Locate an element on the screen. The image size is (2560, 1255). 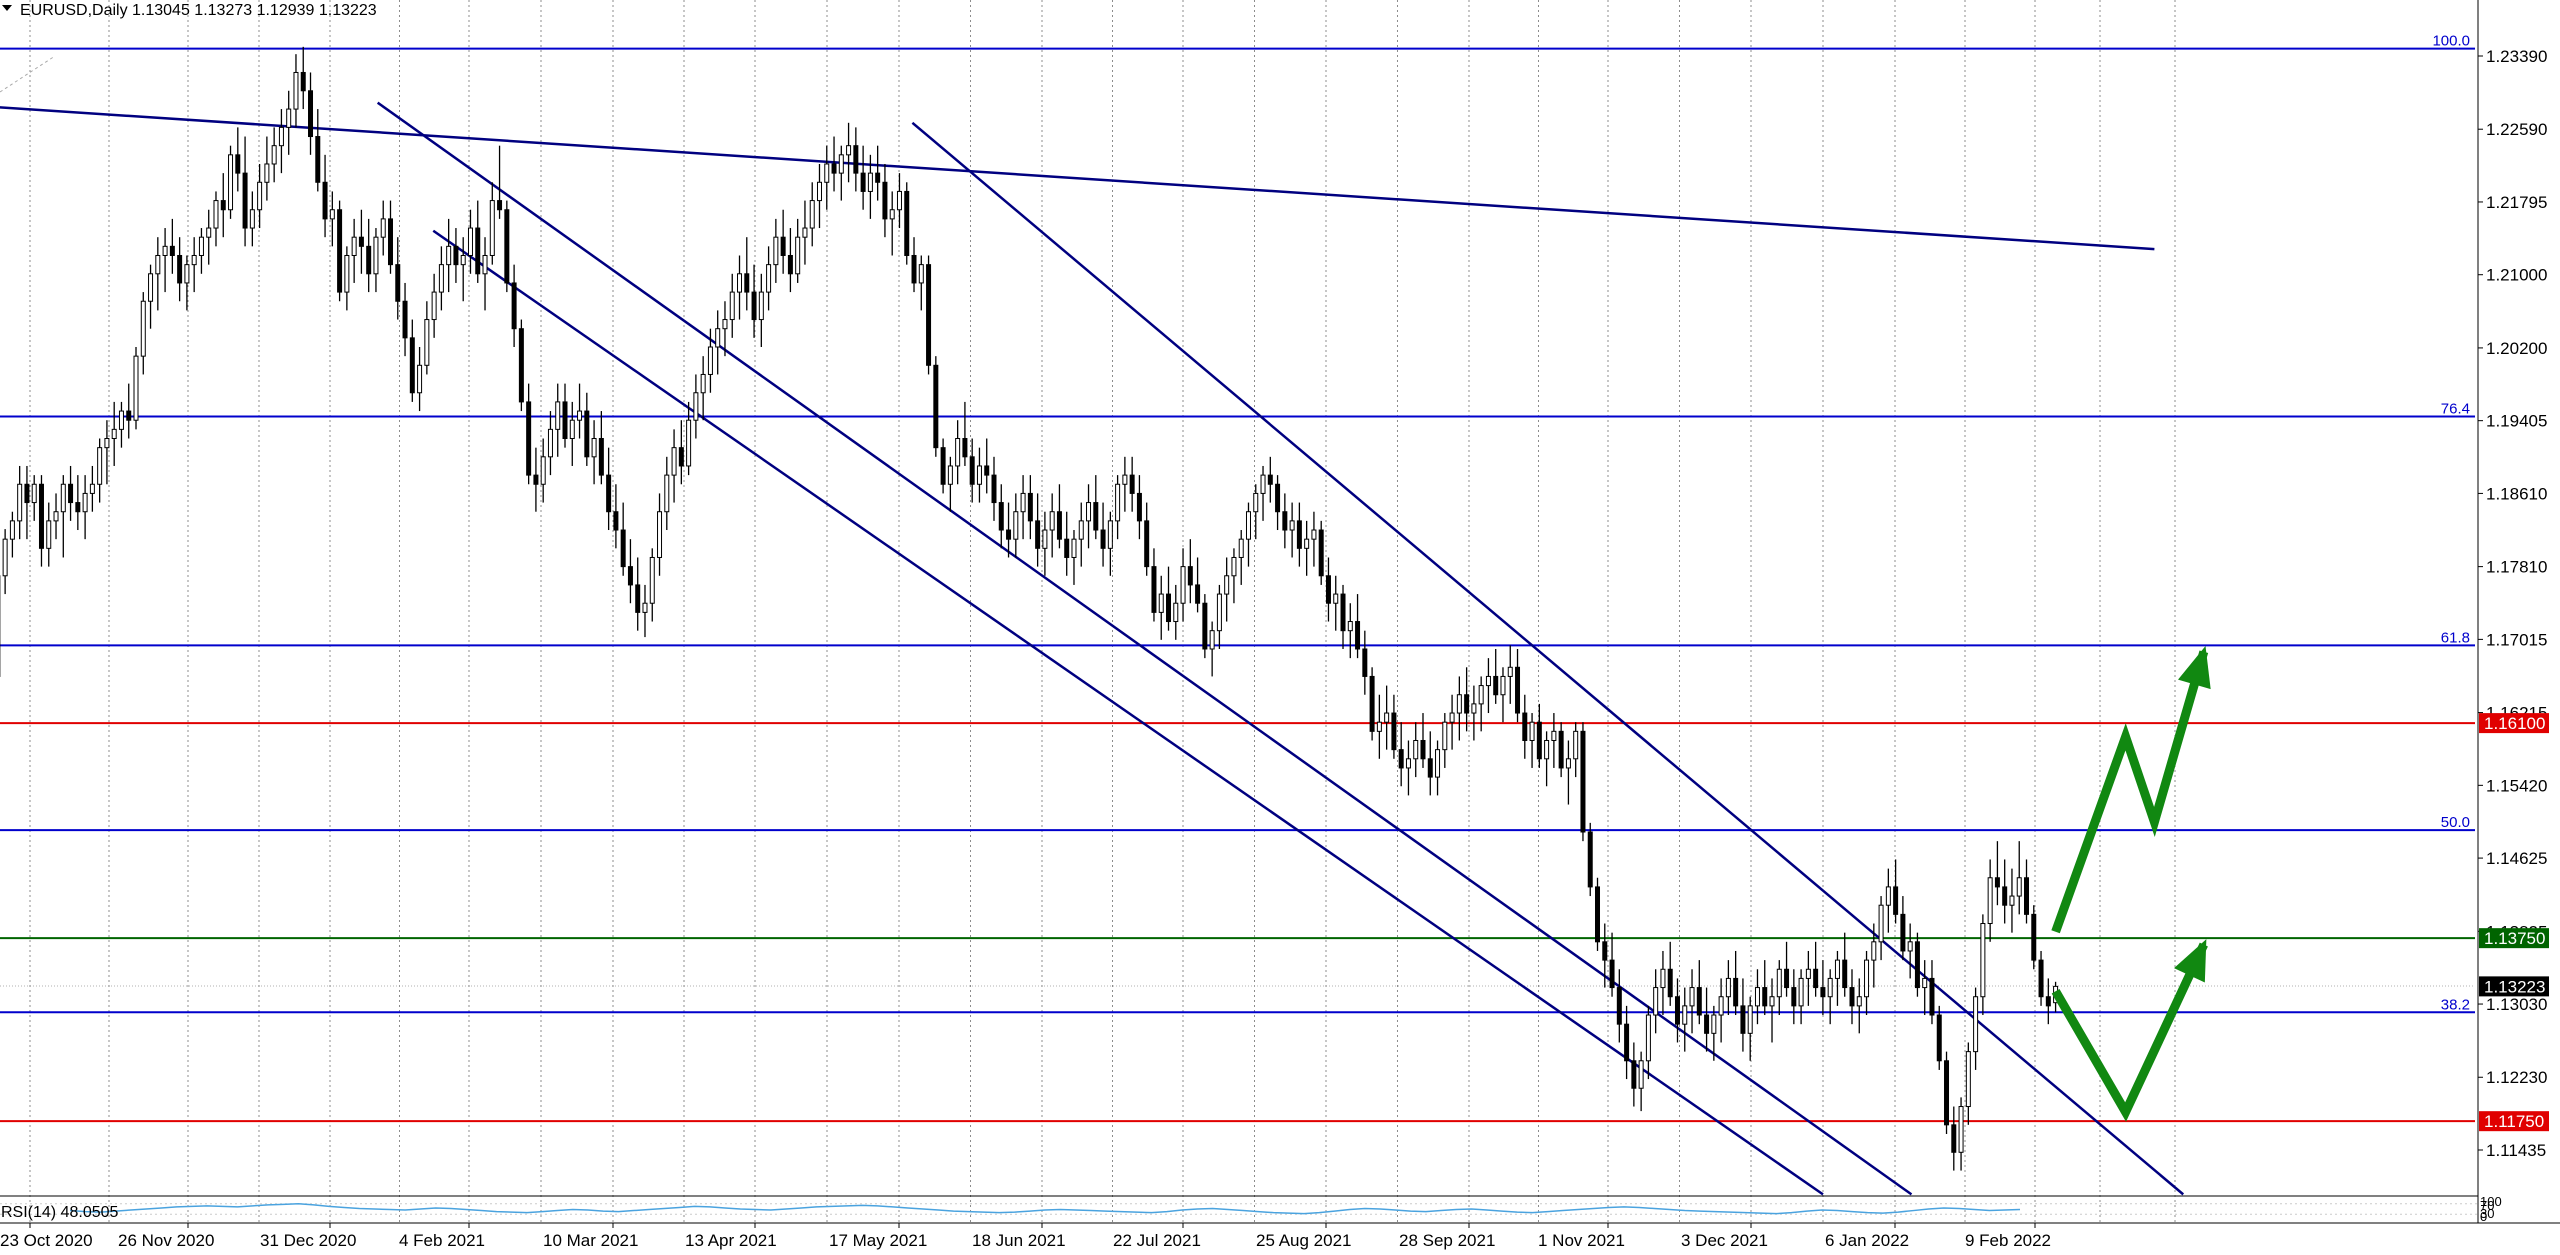
date-tick-label: 28 Sep 2021 is located at coordinates (1447, 1240).